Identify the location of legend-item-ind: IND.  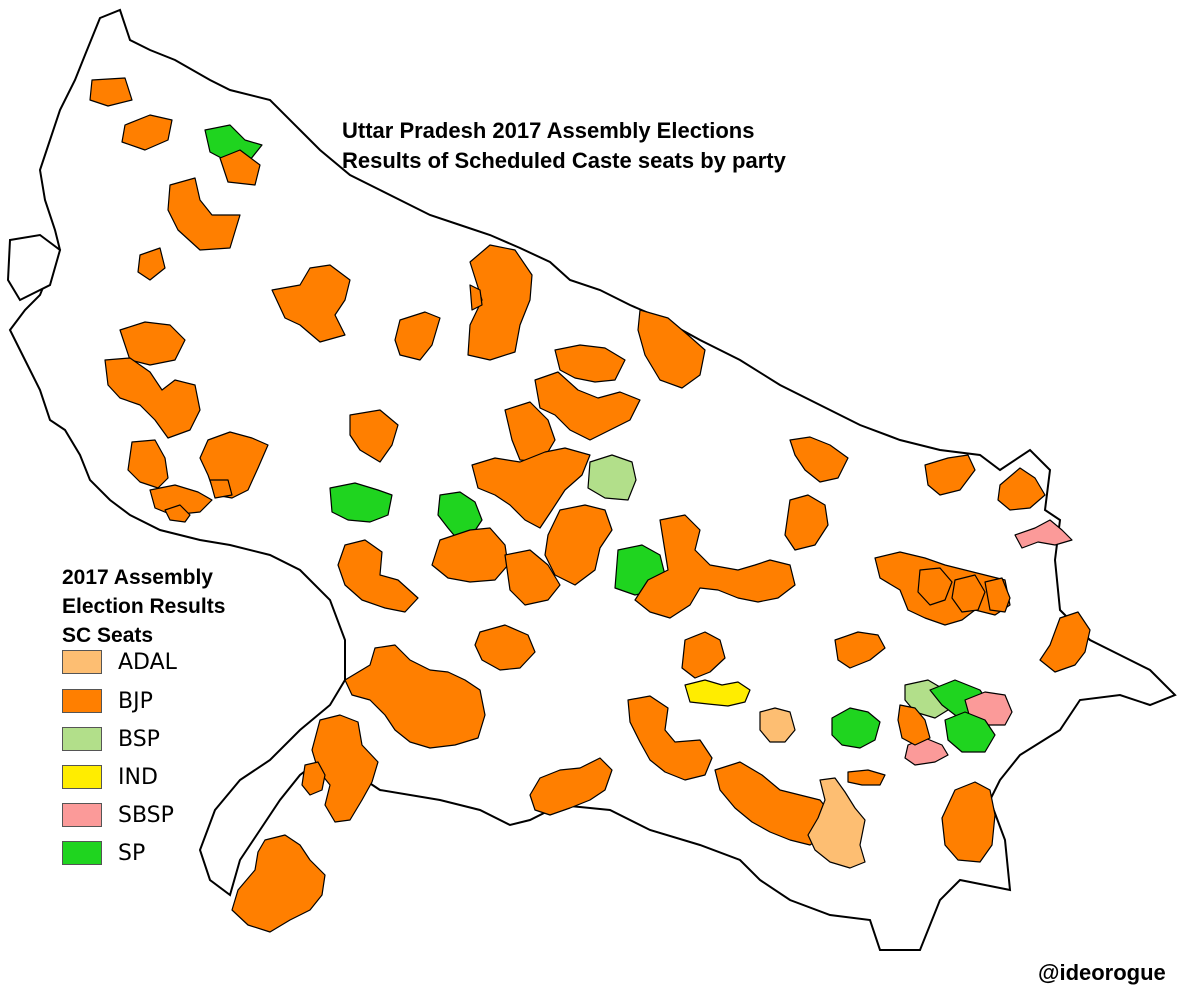
(110, 777).